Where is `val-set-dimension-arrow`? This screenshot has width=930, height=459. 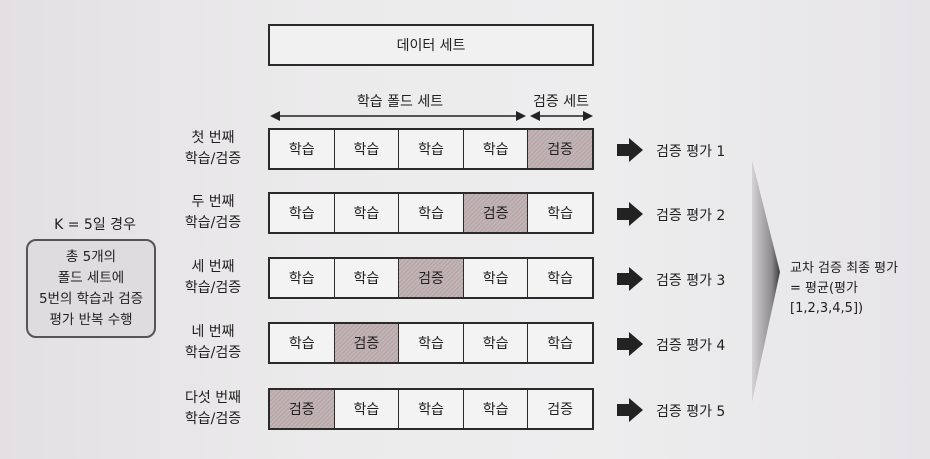 val-set-dimension-arrow is located at coordinates (561, 116).